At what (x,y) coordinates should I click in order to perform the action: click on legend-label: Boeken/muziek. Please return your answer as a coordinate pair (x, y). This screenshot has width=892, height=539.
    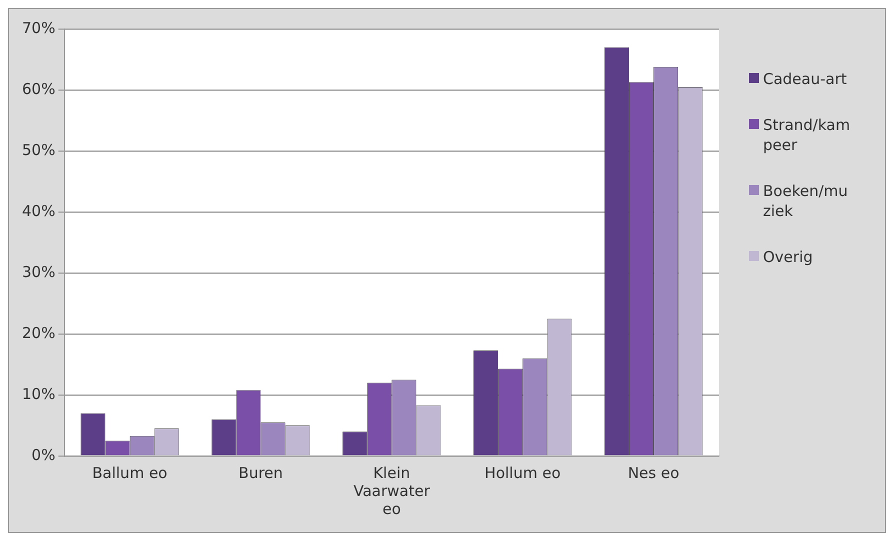
    Looking at the image, I should click on (806, 201).